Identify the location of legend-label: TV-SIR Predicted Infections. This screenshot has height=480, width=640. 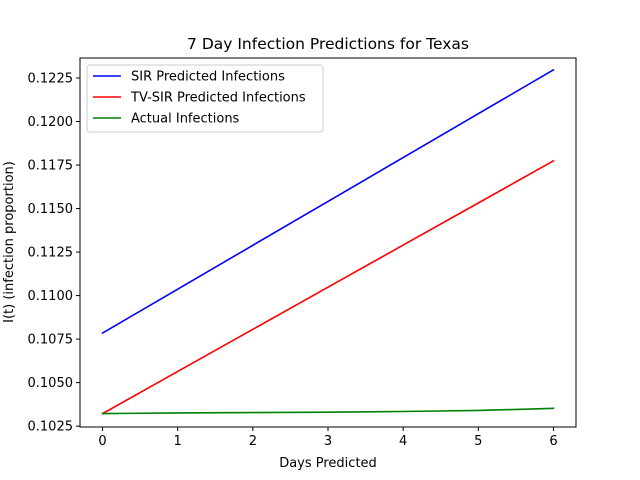
(218, 98).